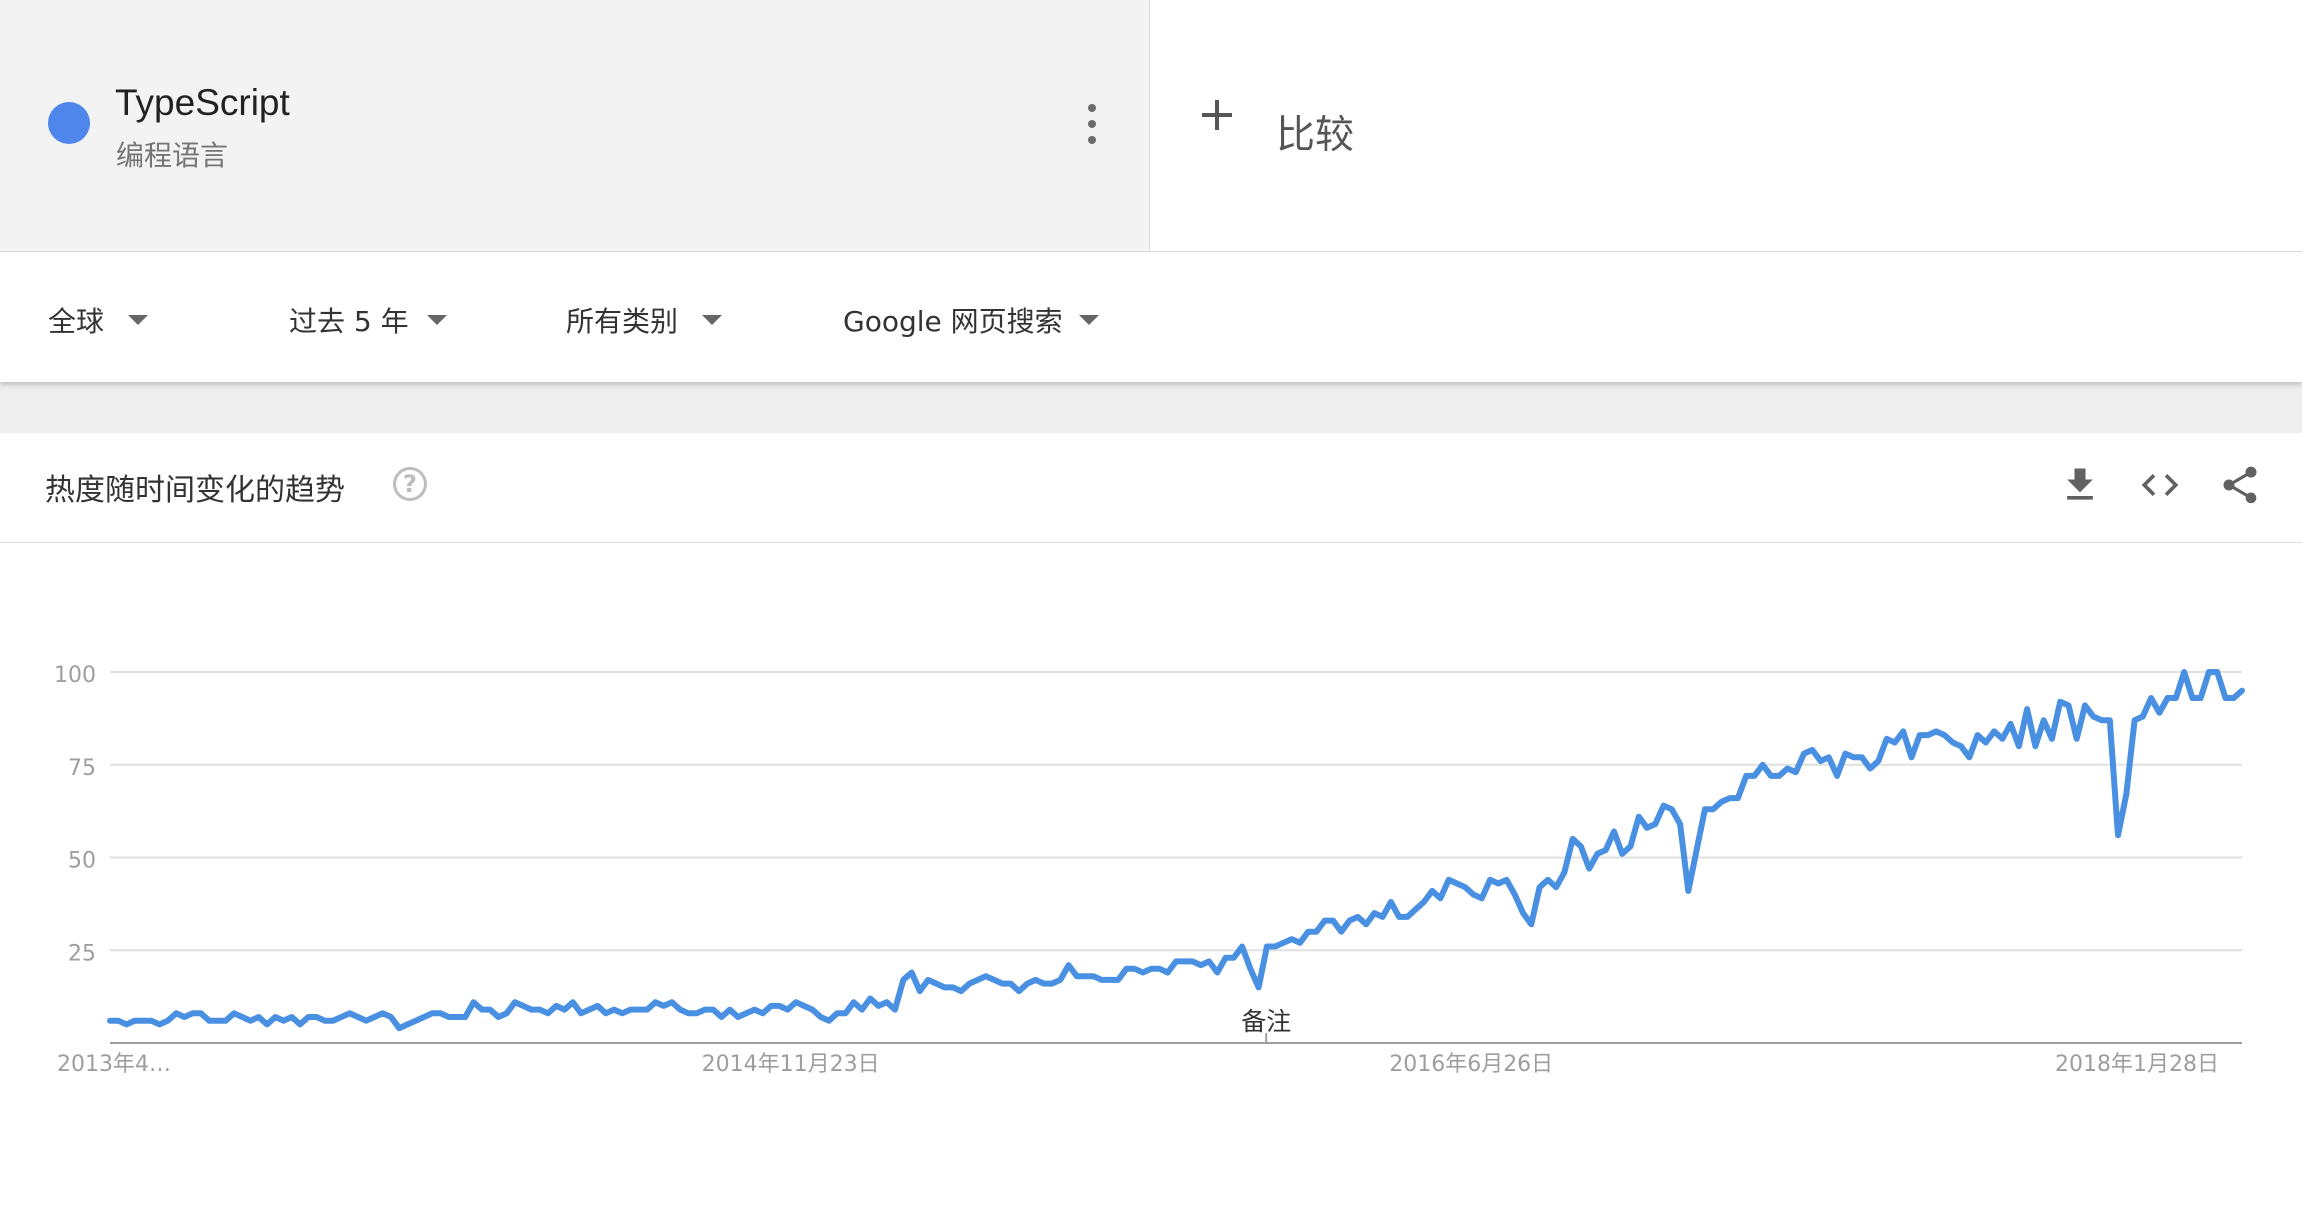  What do you see at coordinates (69, 123) in the screenshot?
I see `series-color-dot` at bounding box center [69, 123].